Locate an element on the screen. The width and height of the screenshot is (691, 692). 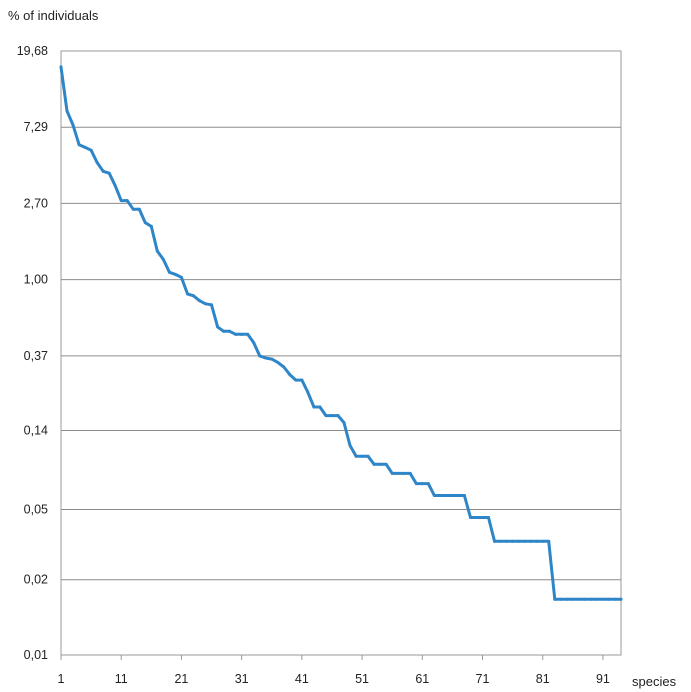
y-tick-label: 0,02 is located at coordinates (36, 580).